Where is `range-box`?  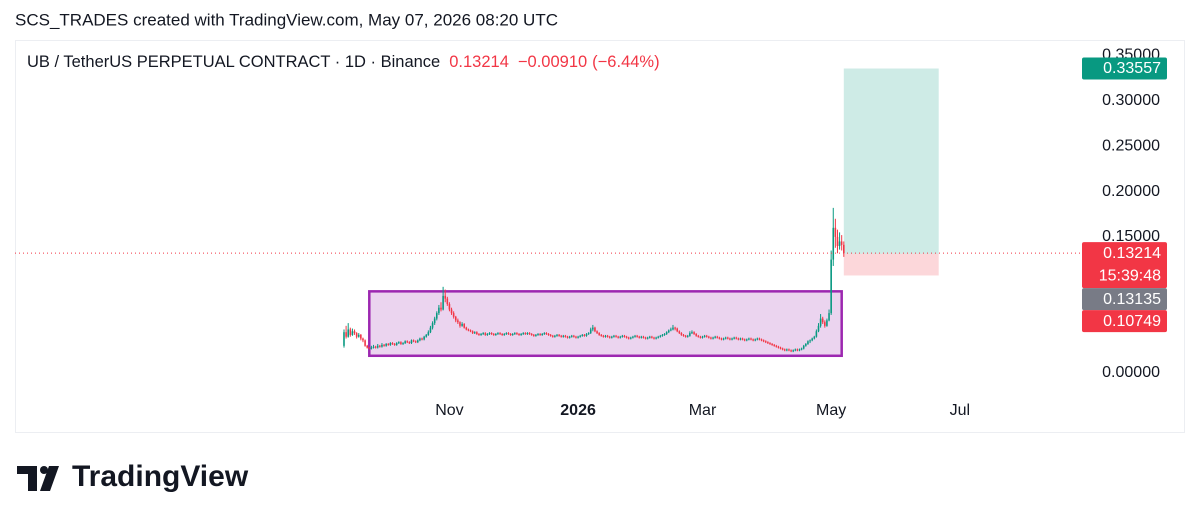
range-box is located at coordinates (605, 324).